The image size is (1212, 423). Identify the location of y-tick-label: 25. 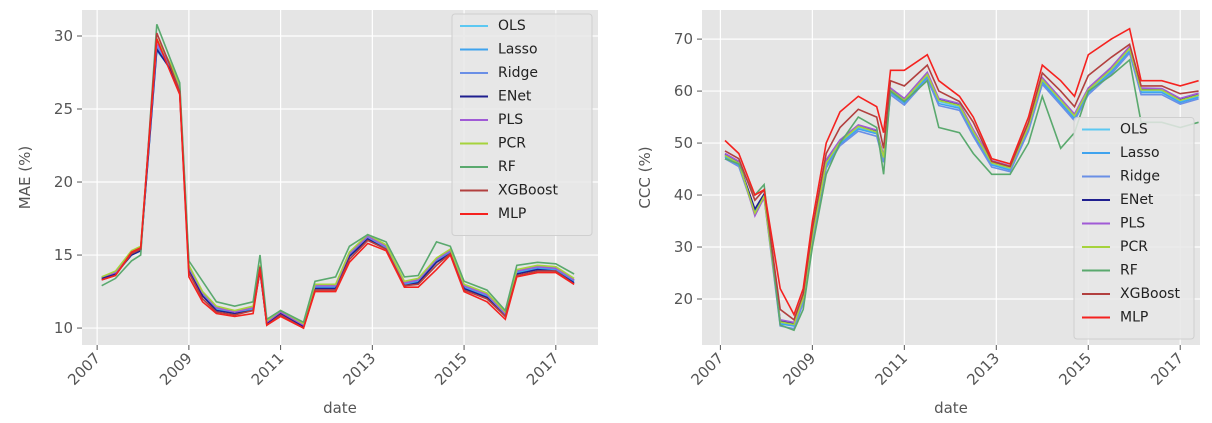
(63, 109).